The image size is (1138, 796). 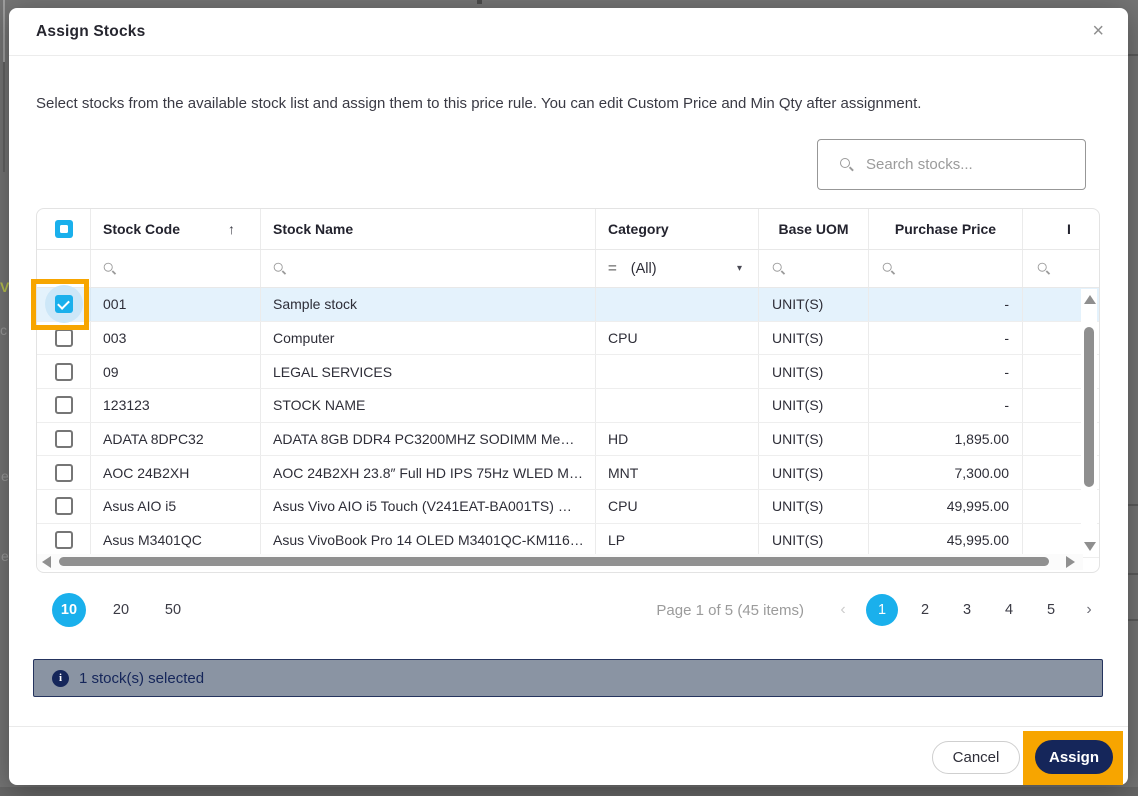 I want to click on page-5: 5, so click(x=1051, y=610).